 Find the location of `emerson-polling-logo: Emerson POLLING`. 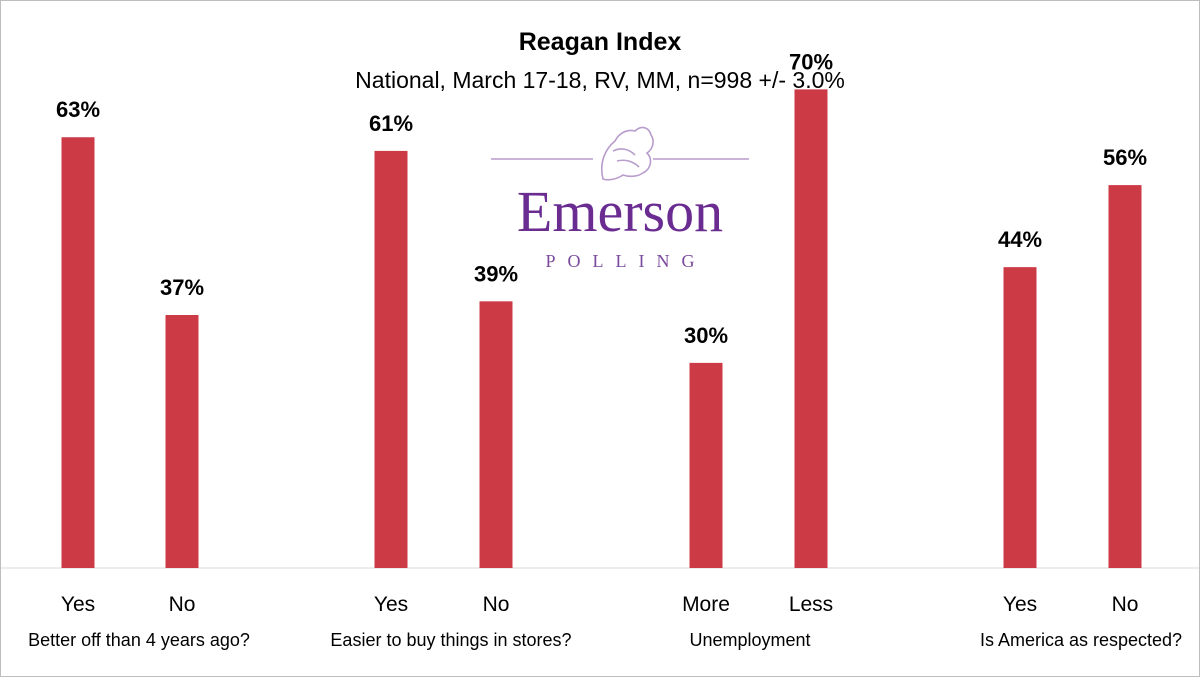

emerson-polling-logo: Emerson POLLING is located at coordinates (620, 198).